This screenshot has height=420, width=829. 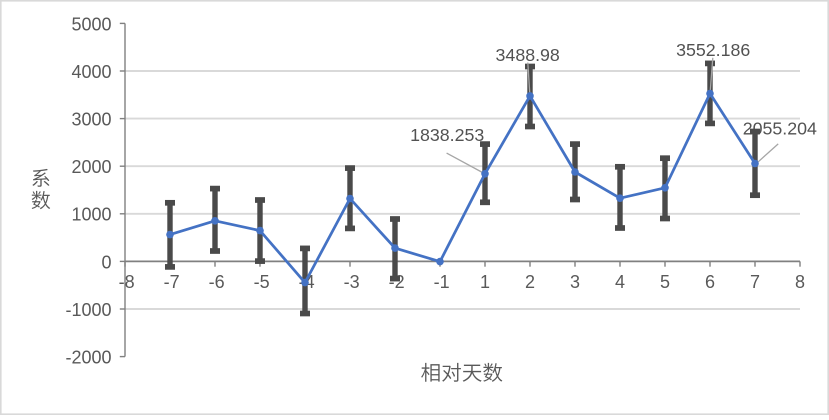 What do you see at coordinates (620, 282) in the screenshot?
I see `svg-text: 4` at bounding box center [620, 282].